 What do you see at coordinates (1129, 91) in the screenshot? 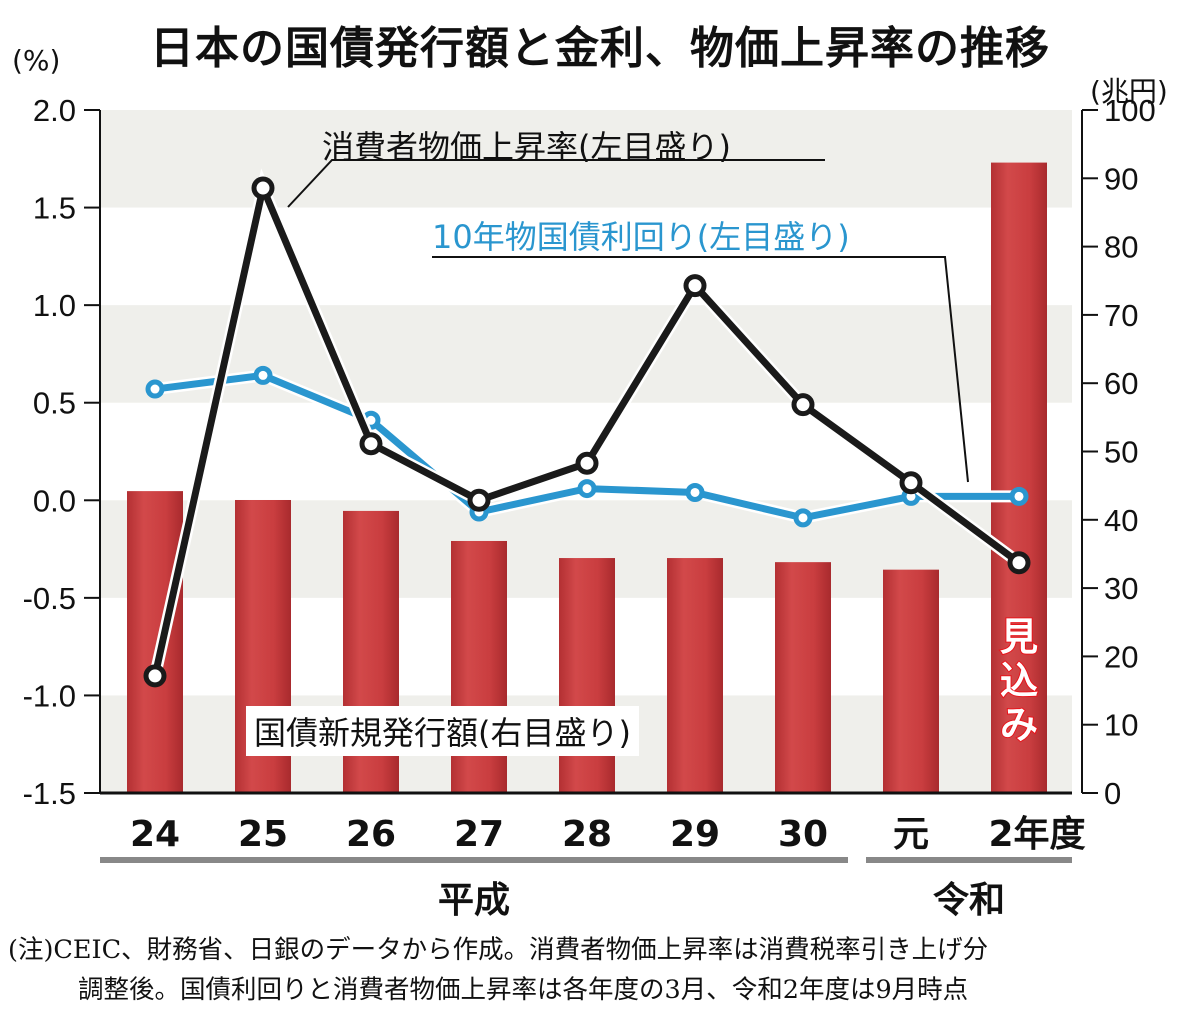
I see `right-axis-unit: (兆円)` at bounding box center [1129, 91].